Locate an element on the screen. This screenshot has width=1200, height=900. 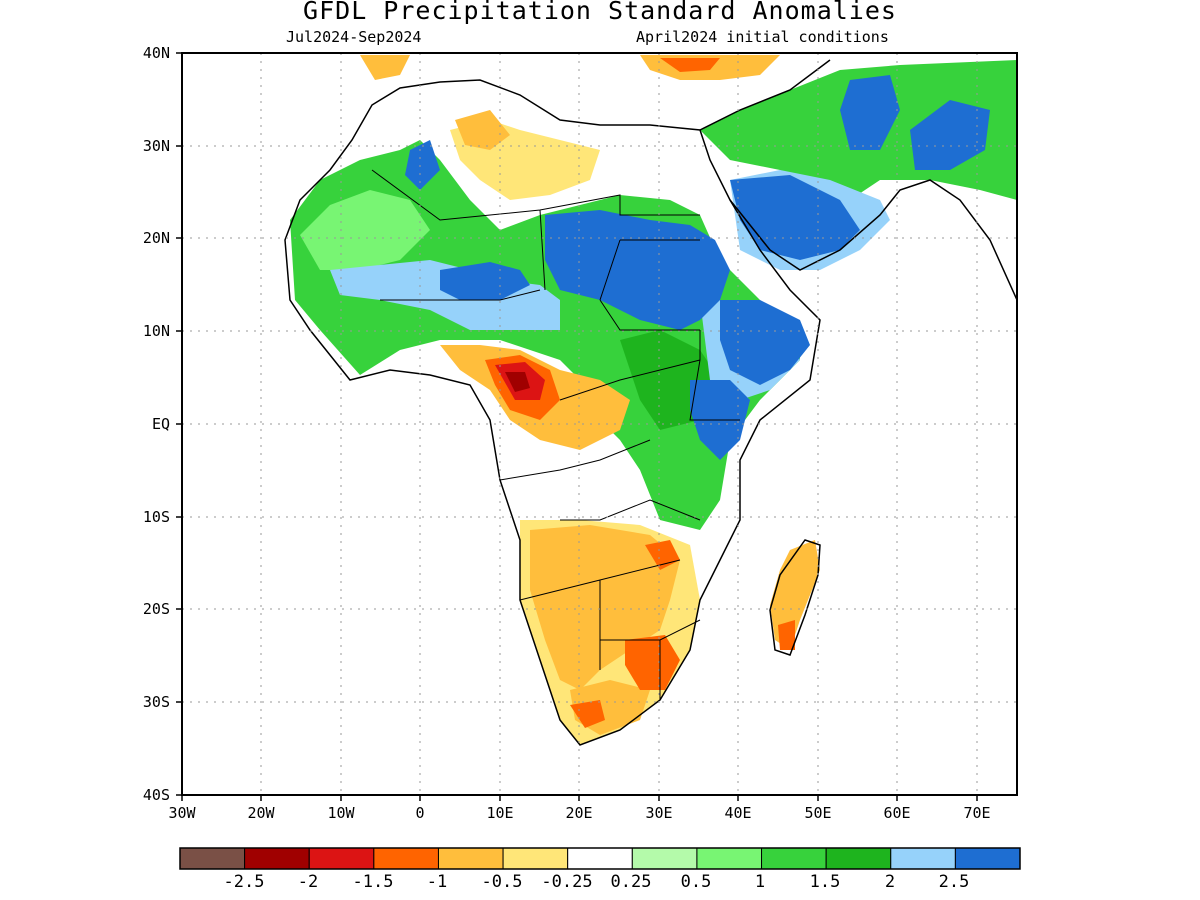
colorbar-label: -0.25 is located at coordinates (567, 882).